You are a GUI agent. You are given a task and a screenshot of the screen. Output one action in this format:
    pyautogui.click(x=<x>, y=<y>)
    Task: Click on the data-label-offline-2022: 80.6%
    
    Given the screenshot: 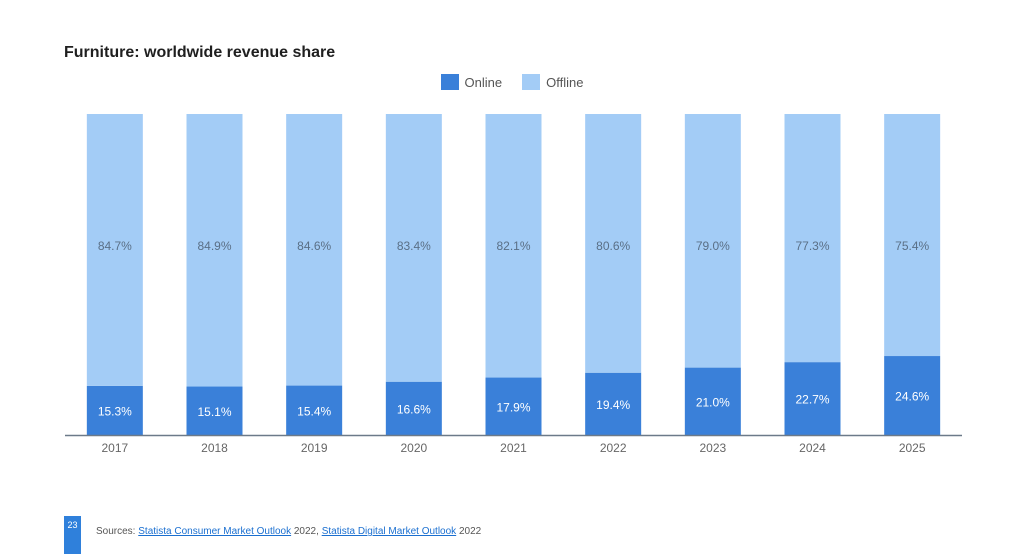 What is the action you would take?
    pyautogui.click(x=613, y=246)
    